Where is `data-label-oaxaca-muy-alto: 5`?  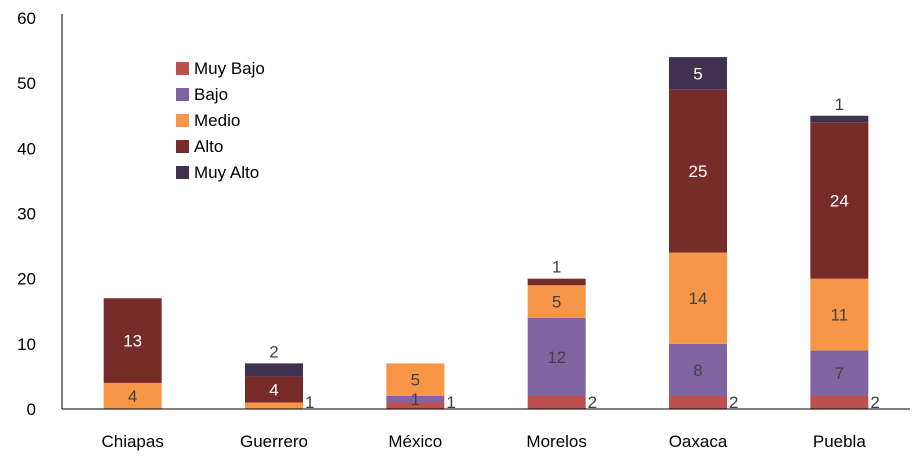
data-label-oaxaca-muy-alto: 5 is located at coordinates (697, 73).